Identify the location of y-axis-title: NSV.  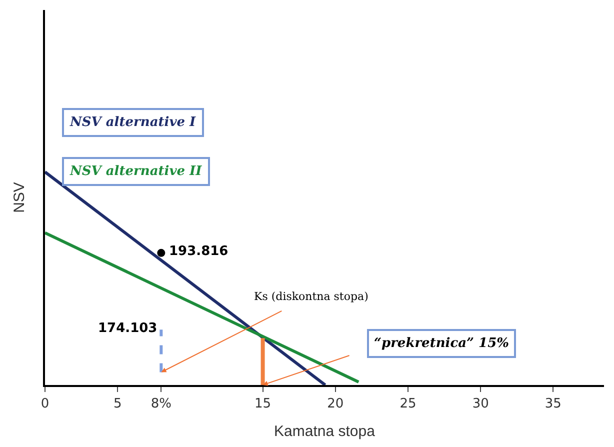
(19, 197).